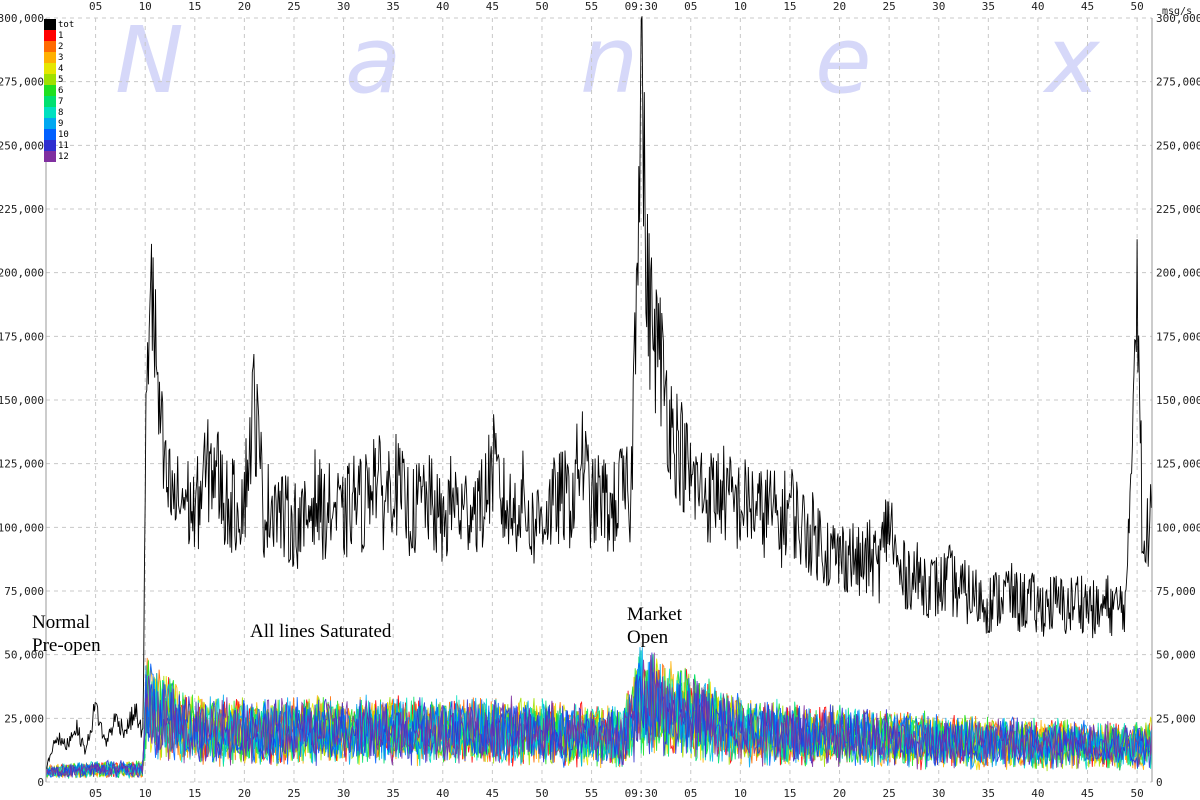 This screenshot has height=800, width=1200. I want to click on x-tick-label-bottom: 10, so click(740, 793).